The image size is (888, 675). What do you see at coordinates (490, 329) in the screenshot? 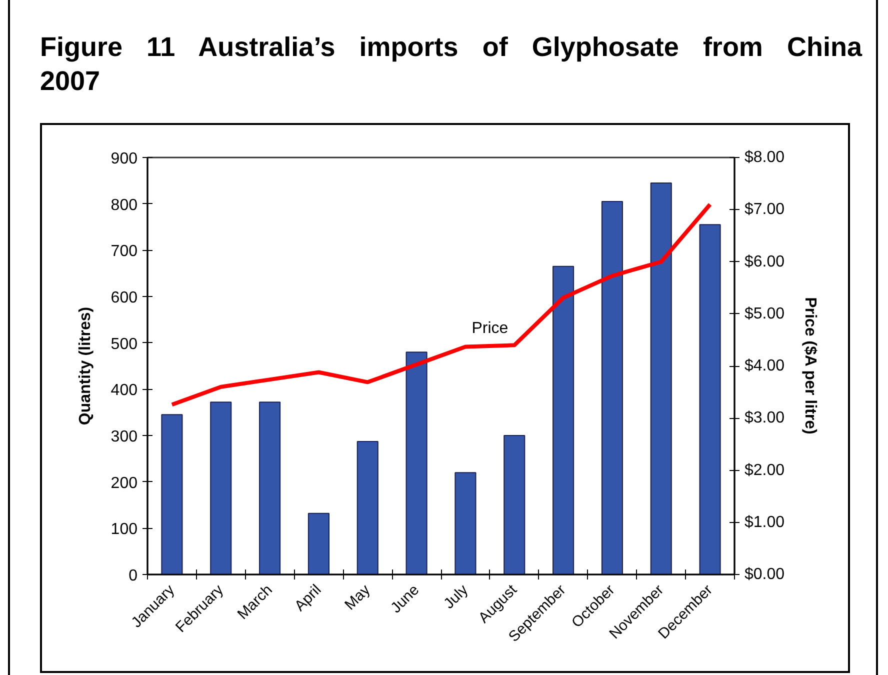
I see `series-label: Price` at bounding box center [490, 329].